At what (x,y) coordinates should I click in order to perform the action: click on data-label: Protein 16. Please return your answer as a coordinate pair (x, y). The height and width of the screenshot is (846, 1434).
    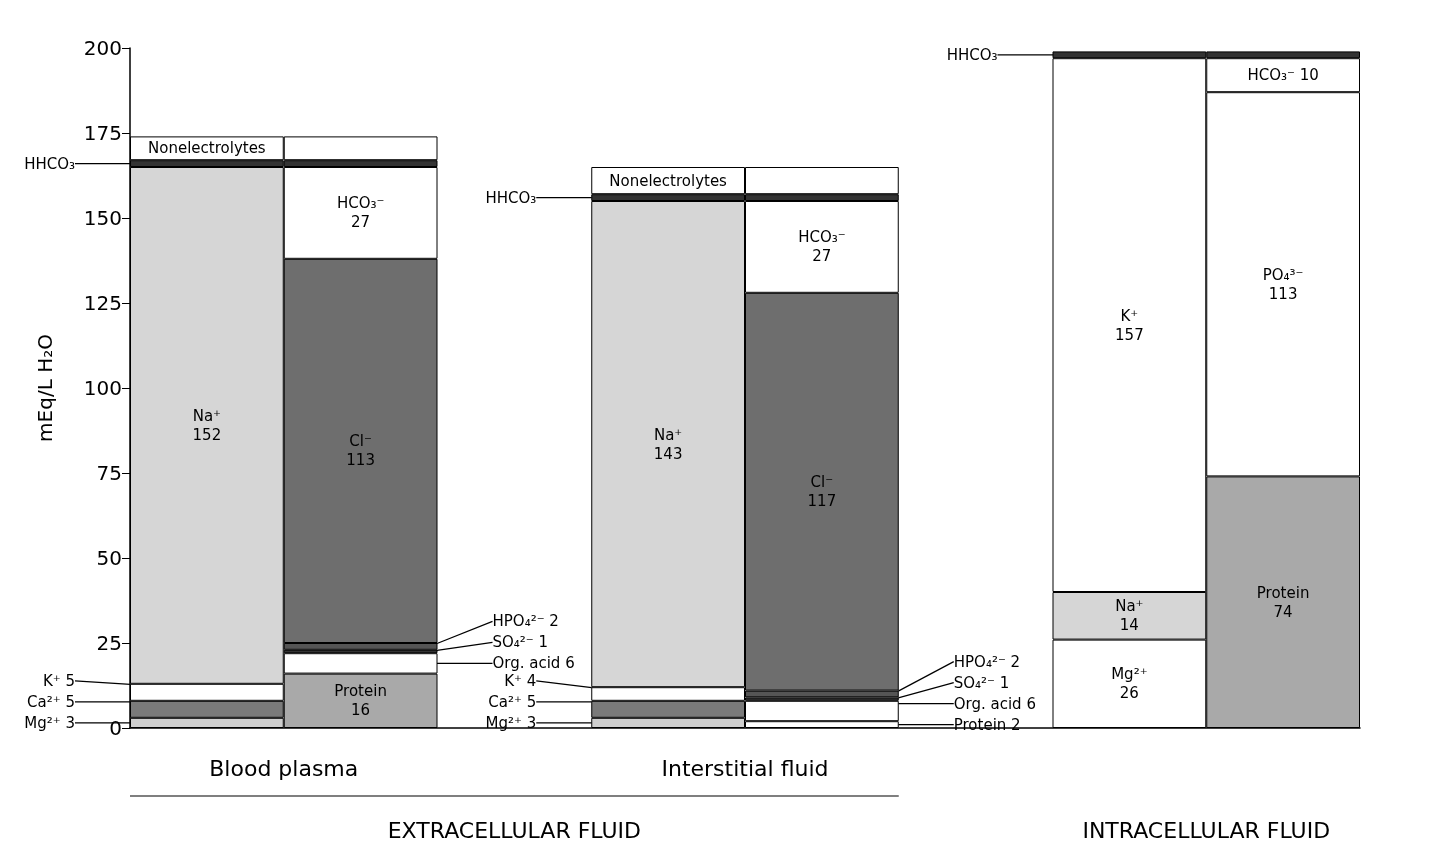
    Looking at the image, I should click on (360, 701).